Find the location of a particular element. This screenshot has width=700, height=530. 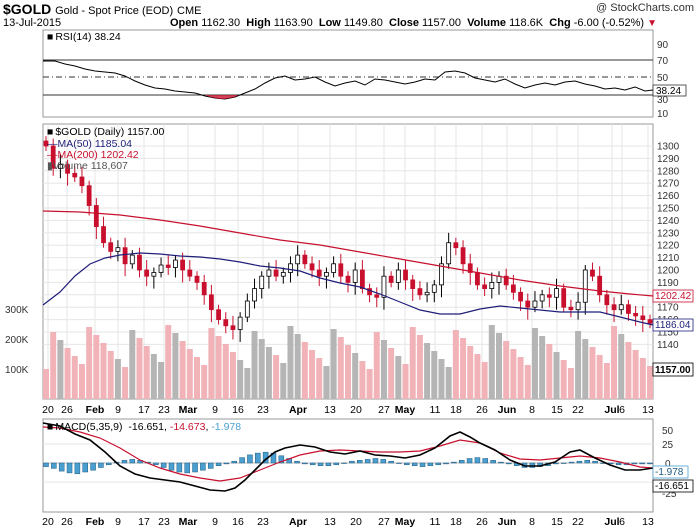

ma50-badge-bg is located at coordinates (673, 325).